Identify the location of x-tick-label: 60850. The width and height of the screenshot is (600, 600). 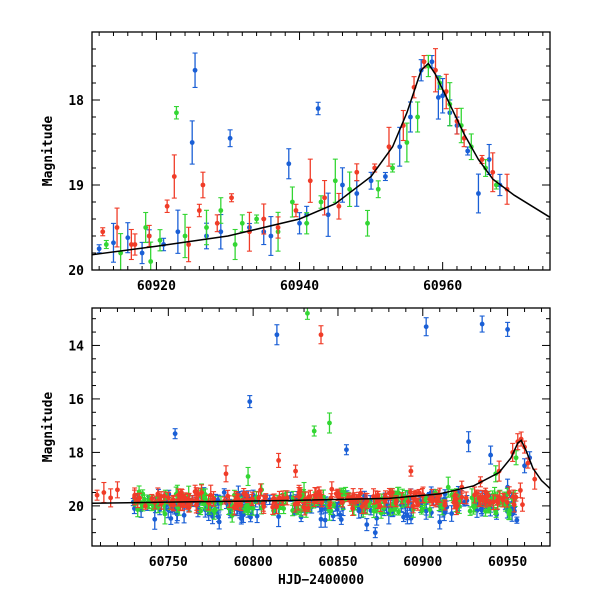
(337, 562).